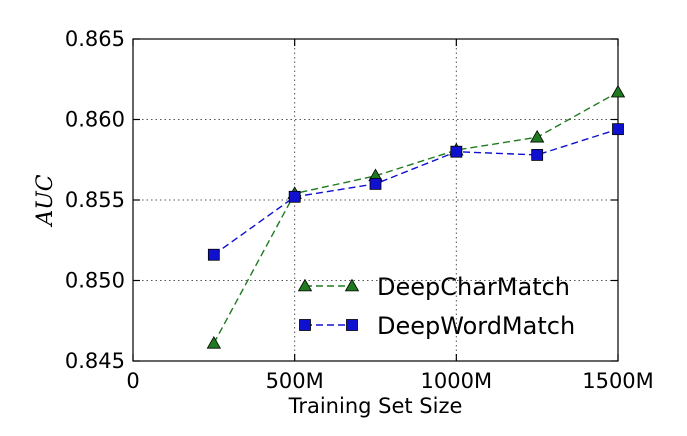 This screenshot has width=687, height=436. I want to click on legend-item-deepwordmatch: DeepWordMatch, so click(437, 326).